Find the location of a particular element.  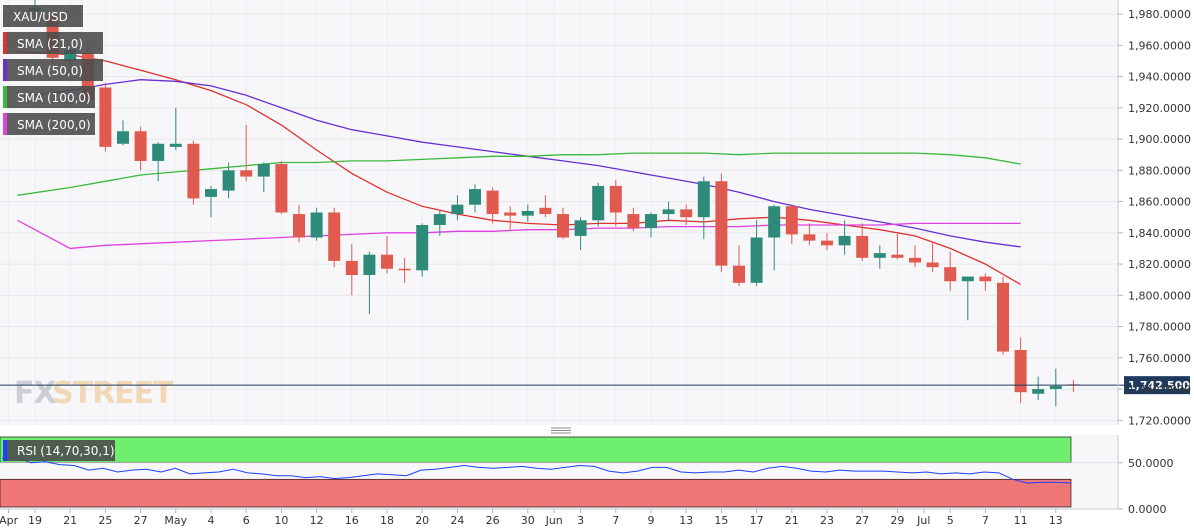

last-price-line: 1,742.5000 is located at coordinates (597, 385).